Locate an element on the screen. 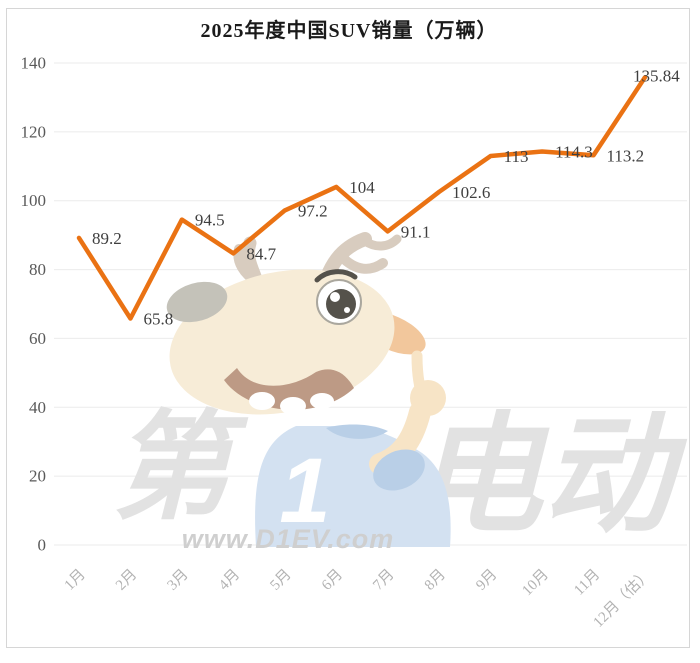 Image resolution: width=700 pixels, height=663 pixels. watermark-char-left: 第 is located at coordinates (180, 468).